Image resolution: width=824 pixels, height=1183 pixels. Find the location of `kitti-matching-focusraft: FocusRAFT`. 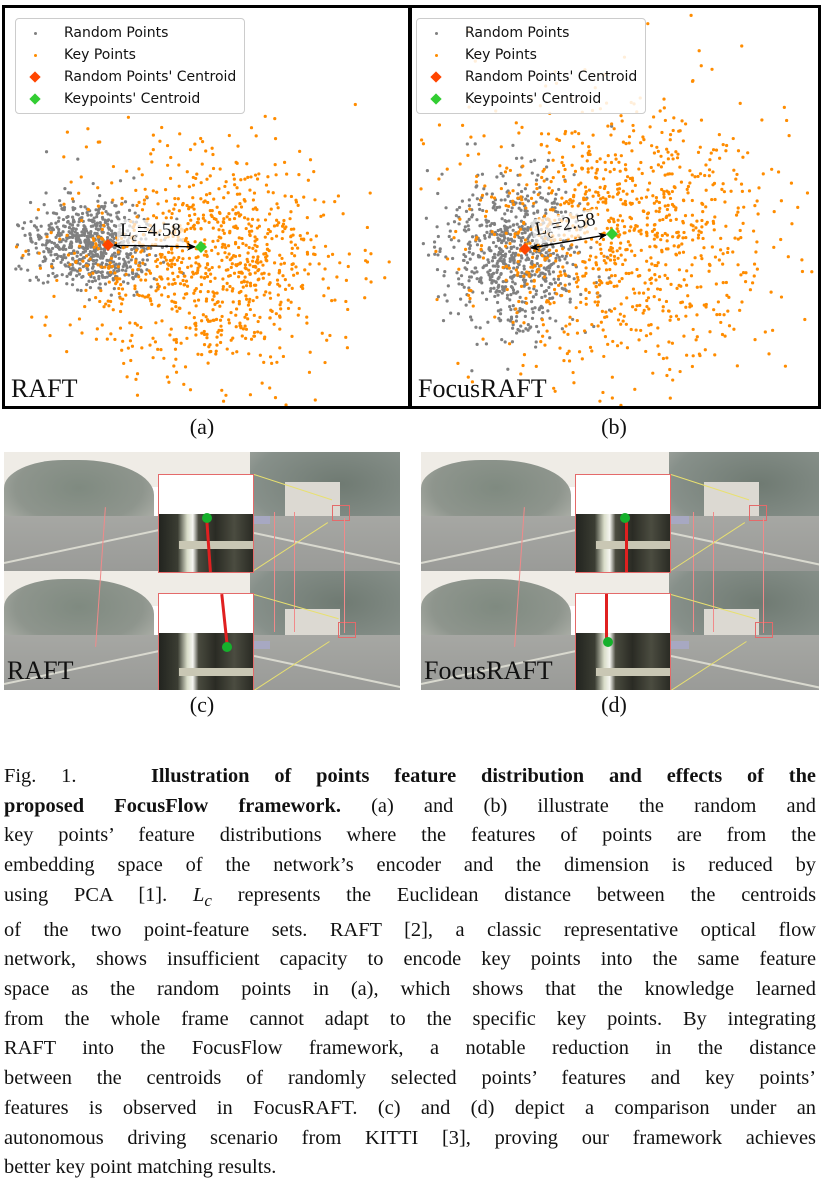

kitti-matching-focusraft: FocusRAFT is located at coordinates (620, 571).